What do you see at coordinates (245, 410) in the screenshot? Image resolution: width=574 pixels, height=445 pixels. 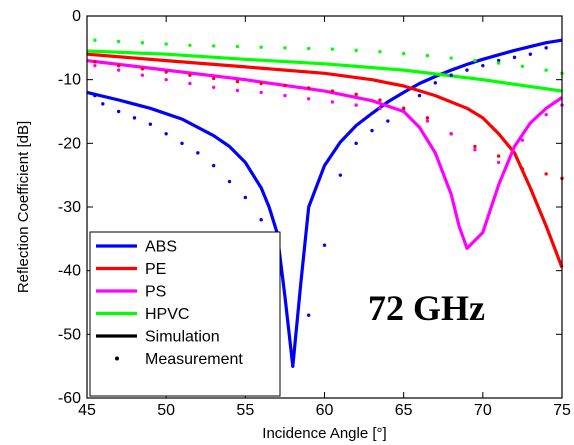 I see `x-tick-label: 55` at bounding box center [245, 410].